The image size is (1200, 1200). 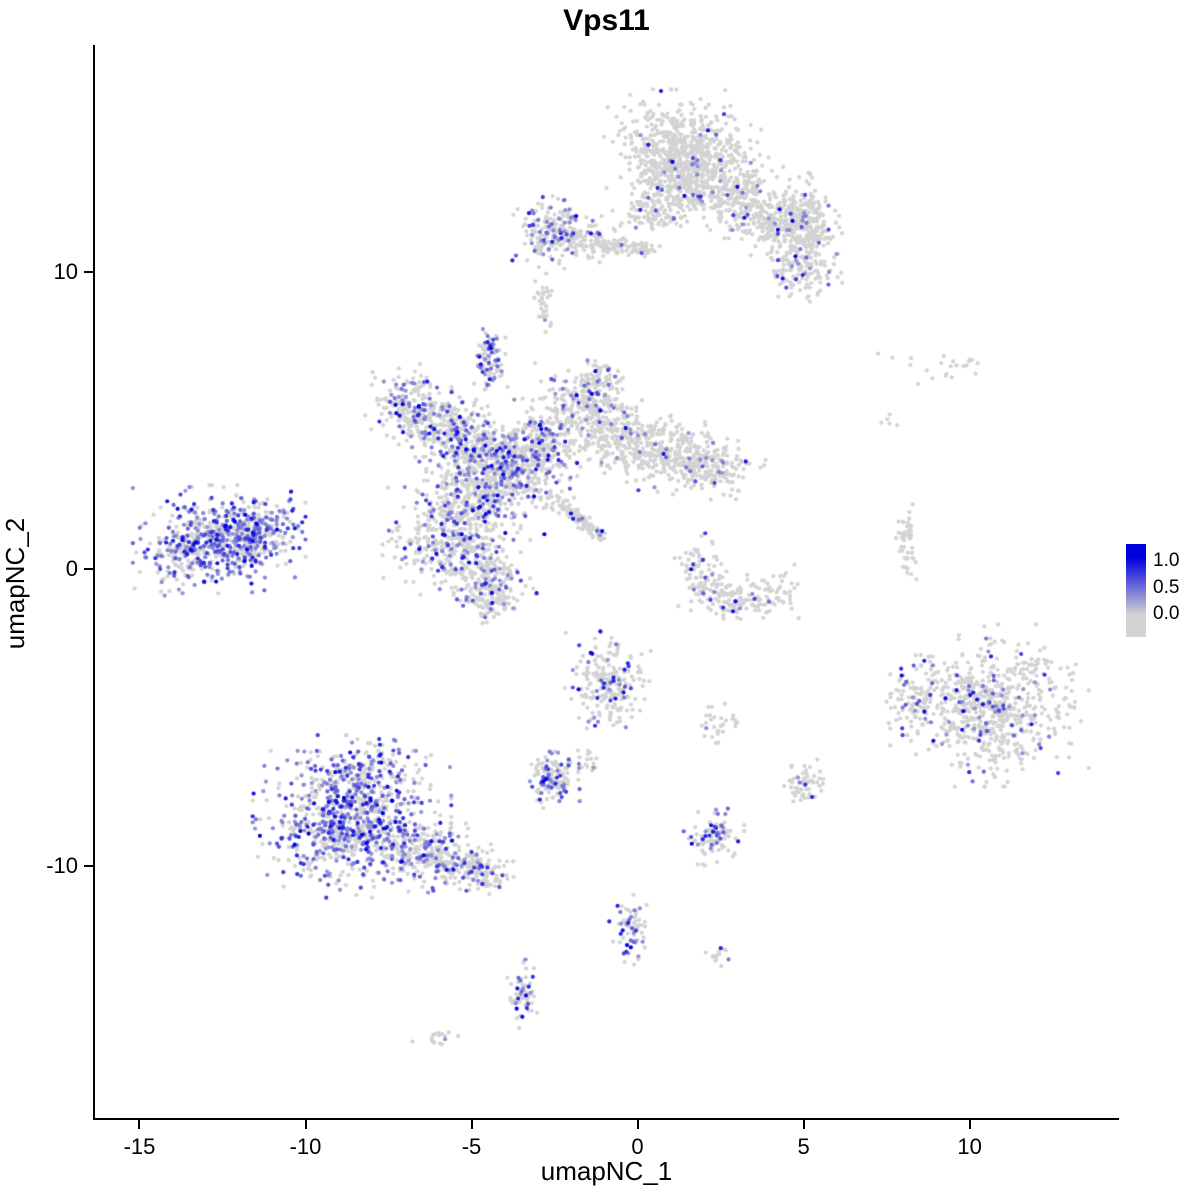 What do you see at coordinates (15, 583) in the screenshot?
I see `y-axis-title: umapNC_2` at bounding box center [15, 583].